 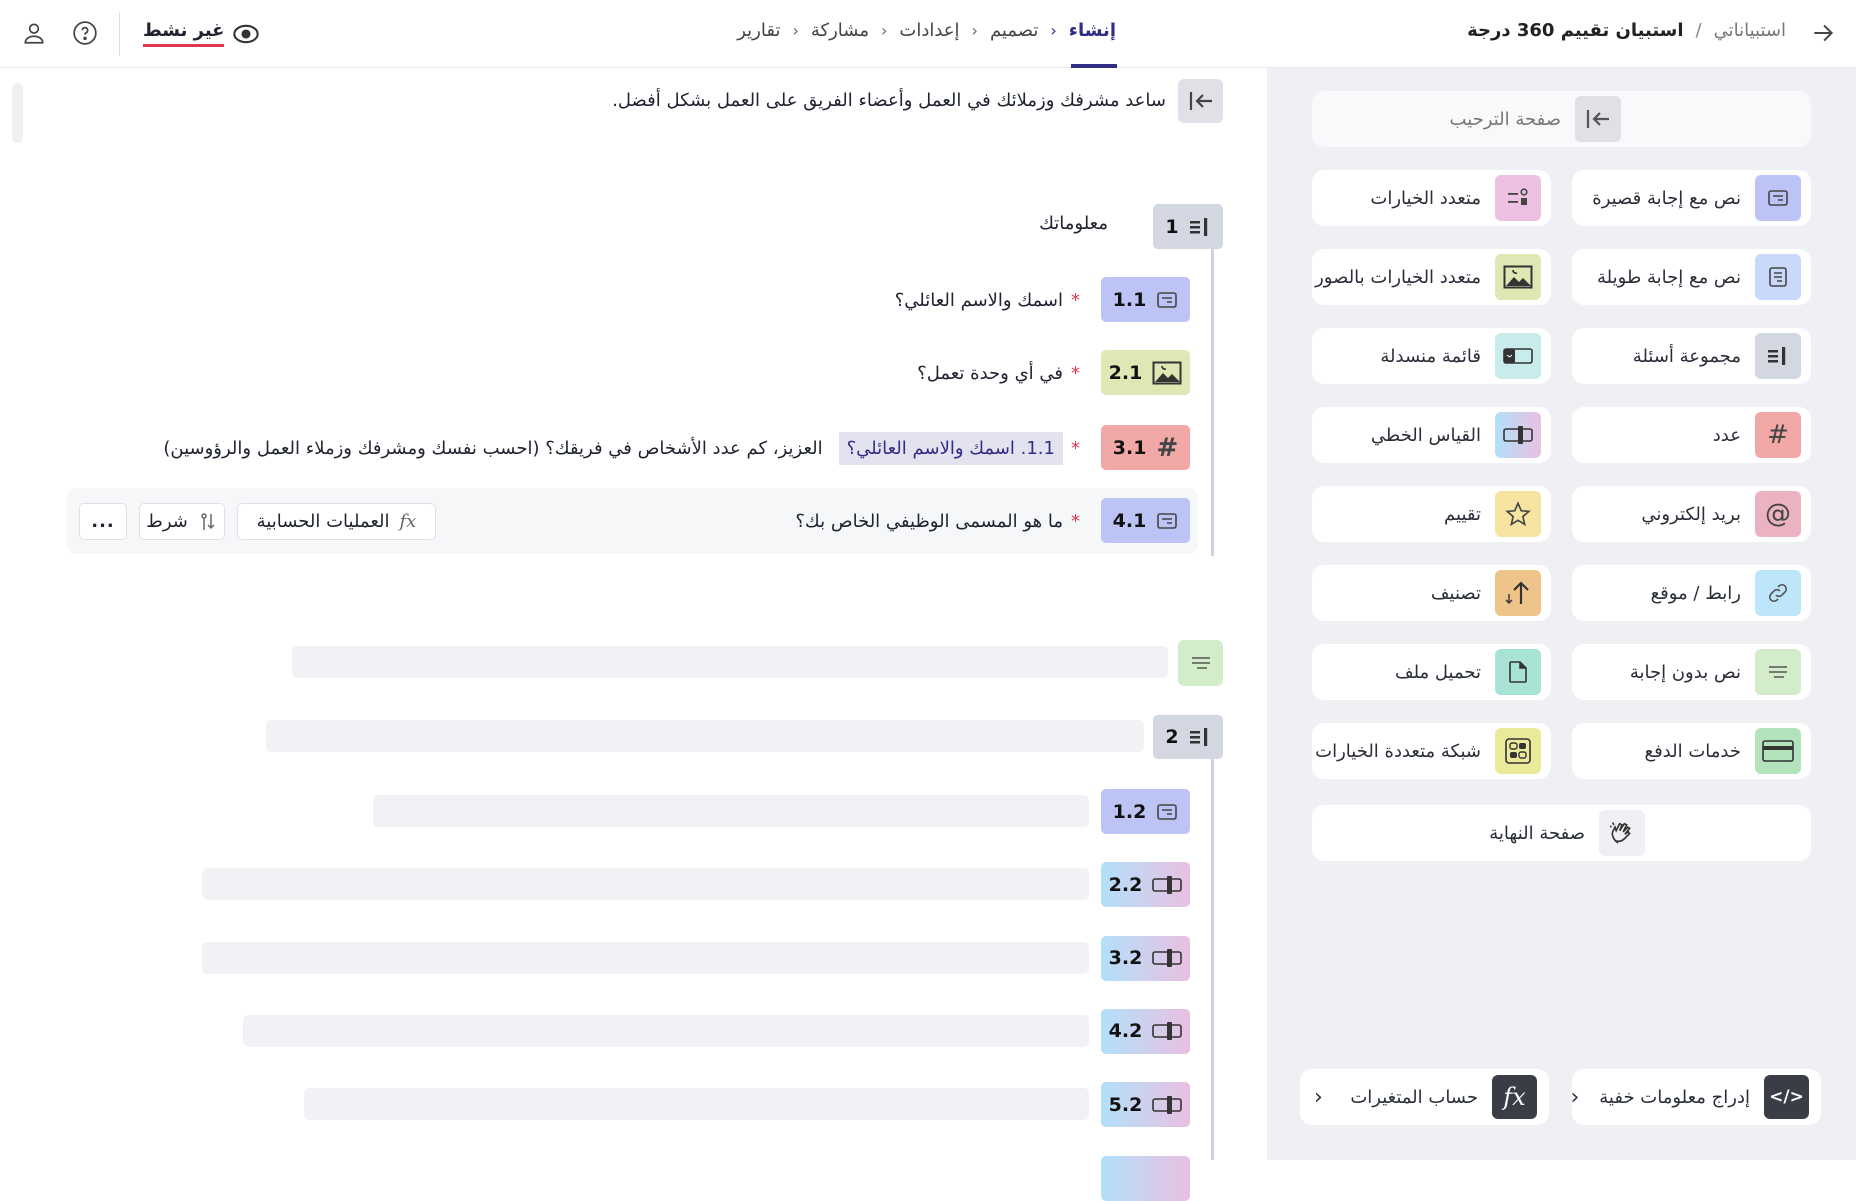 I want to click on scrollbar, so click(x=17, y=113).